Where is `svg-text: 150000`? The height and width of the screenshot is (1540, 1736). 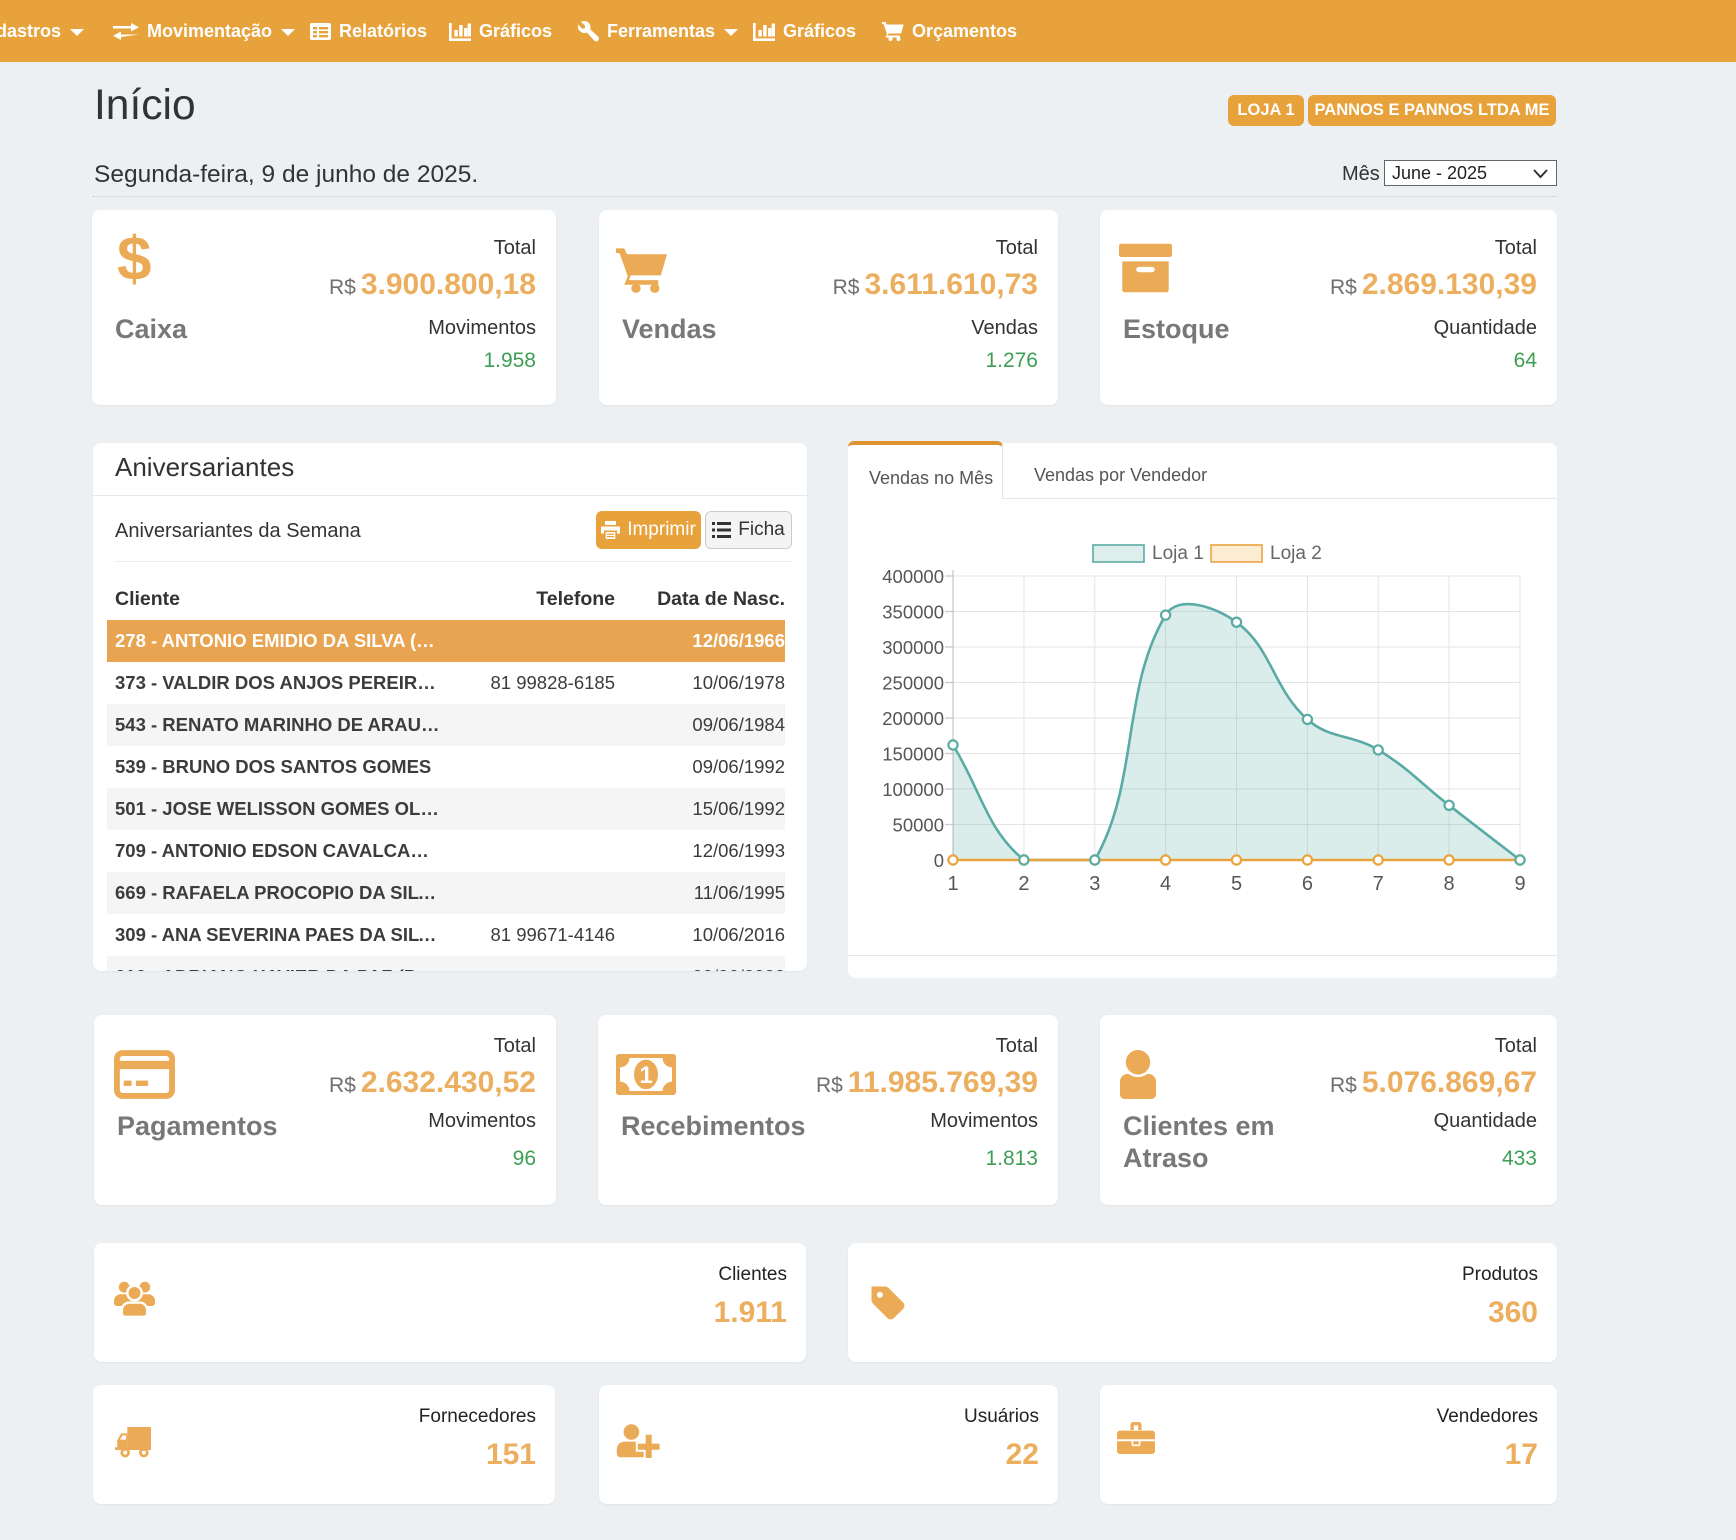 svg-text: 150000 is located at coordinates (913, 754).